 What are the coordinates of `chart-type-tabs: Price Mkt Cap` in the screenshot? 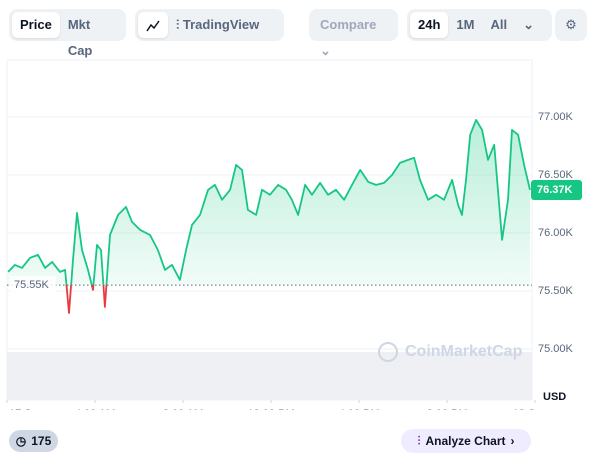 It's located at (67, 33).